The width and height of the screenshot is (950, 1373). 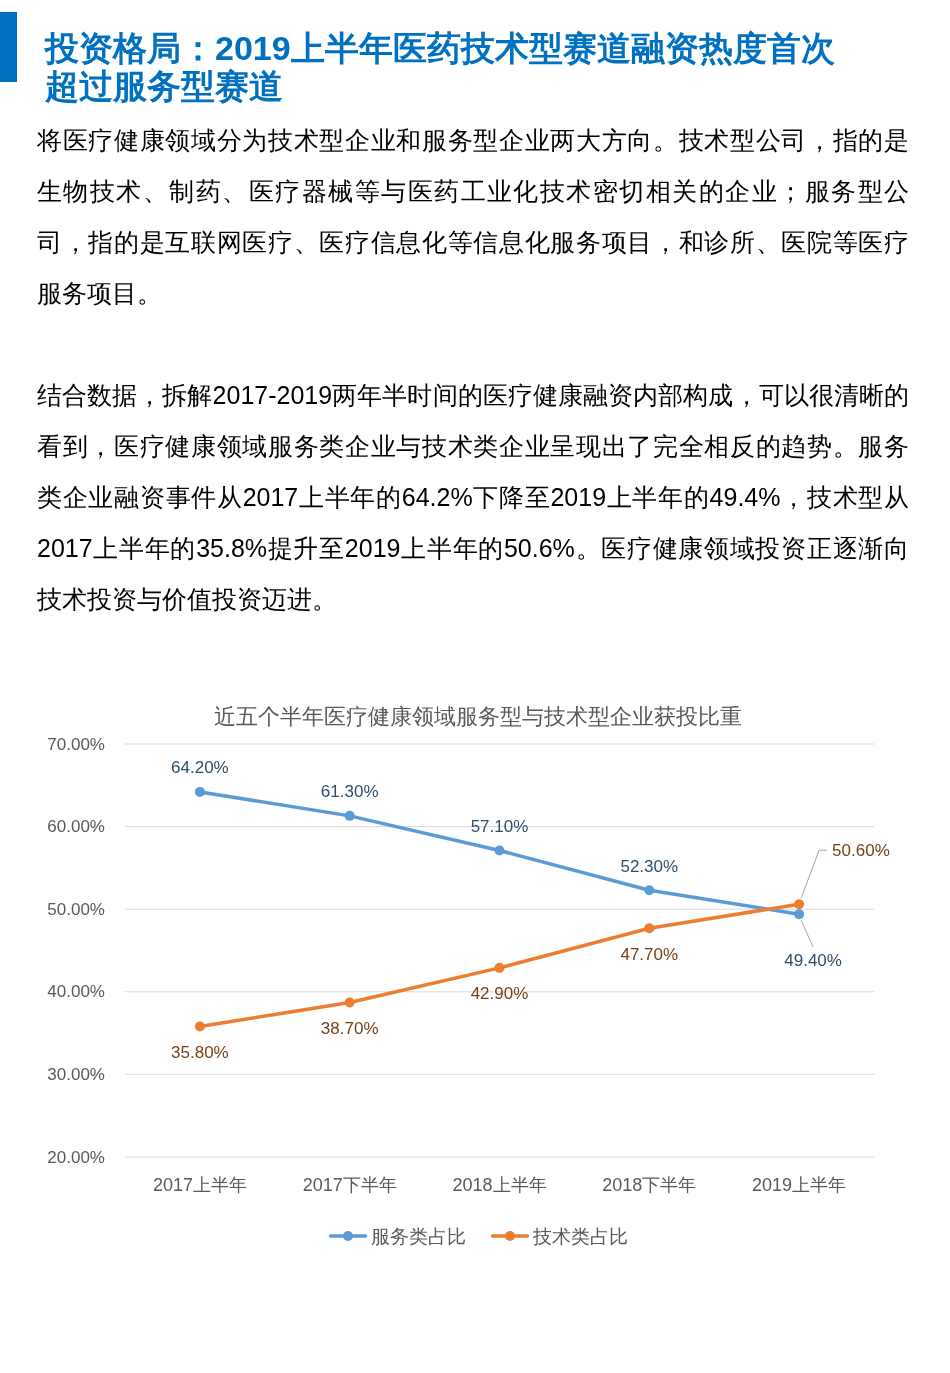 I want to click on data-label: 47.70%, so click(x=649, y=954).